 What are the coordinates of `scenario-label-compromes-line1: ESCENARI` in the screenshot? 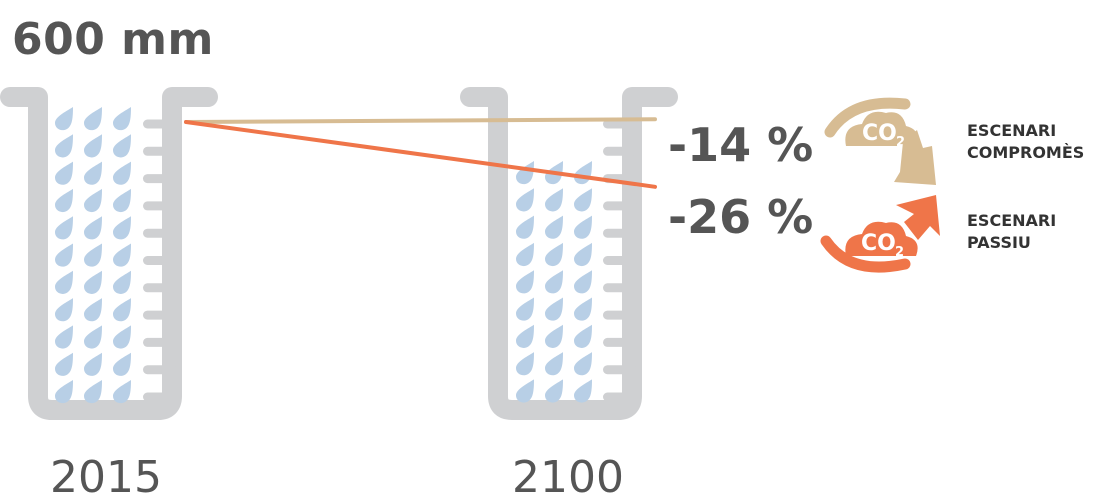 It's located at (1012, 130).